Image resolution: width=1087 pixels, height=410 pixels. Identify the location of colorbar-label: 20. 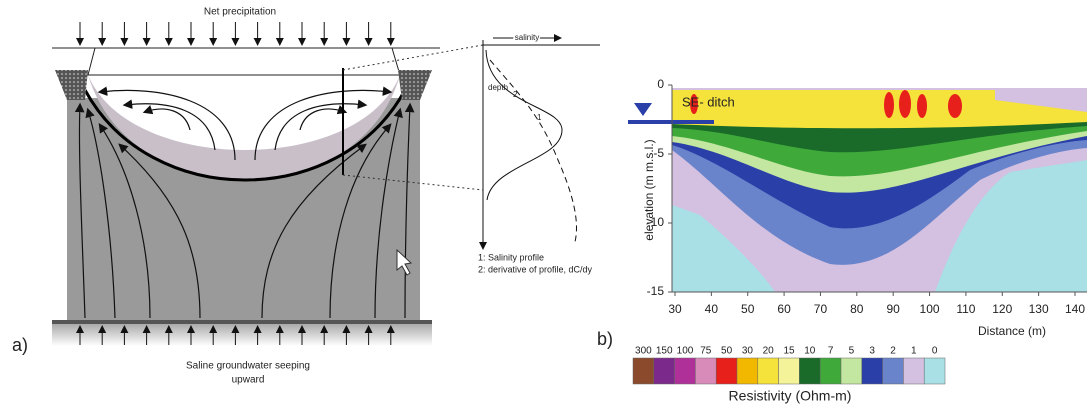
(769, 351).